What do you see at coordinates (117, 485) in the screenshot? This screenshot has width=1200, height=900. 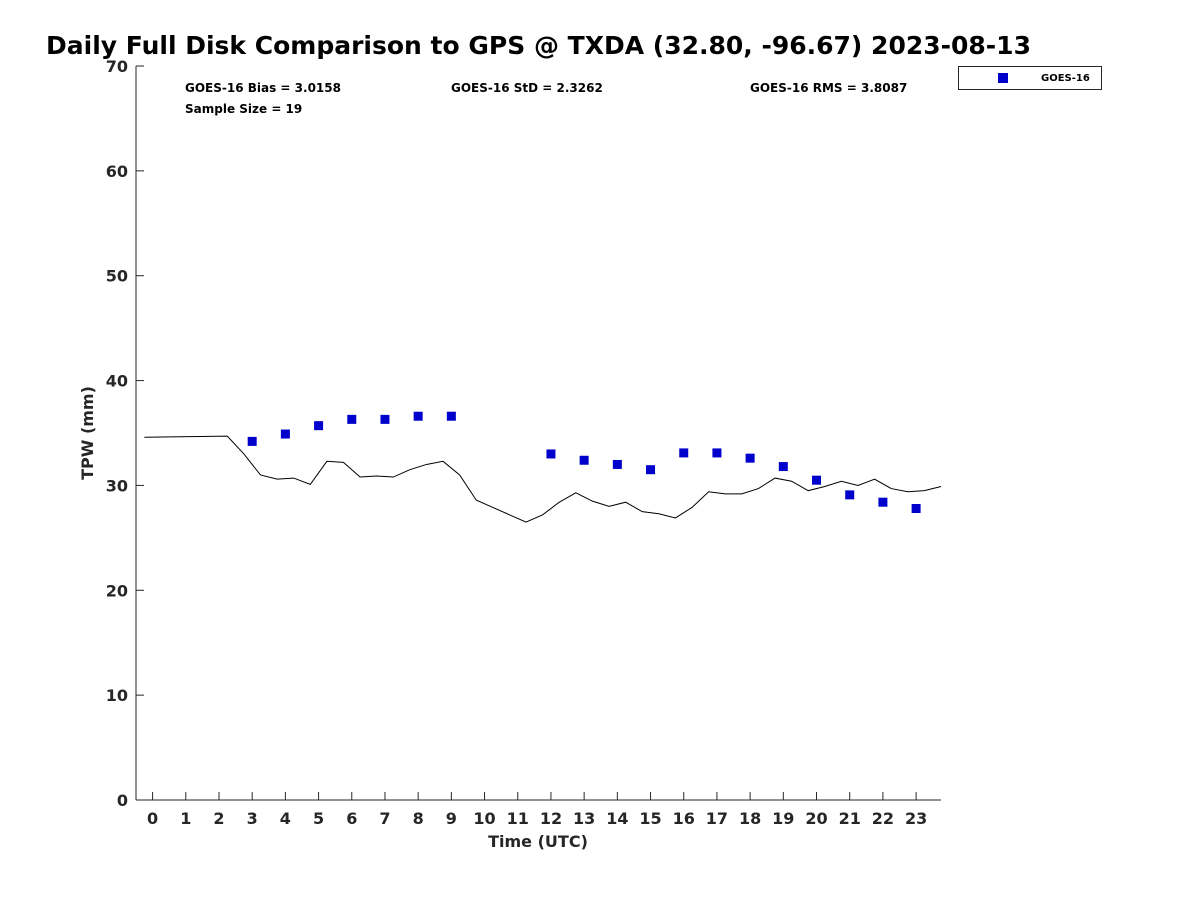 I see `y-tick-label: 30` at bounding box center [117, 485].